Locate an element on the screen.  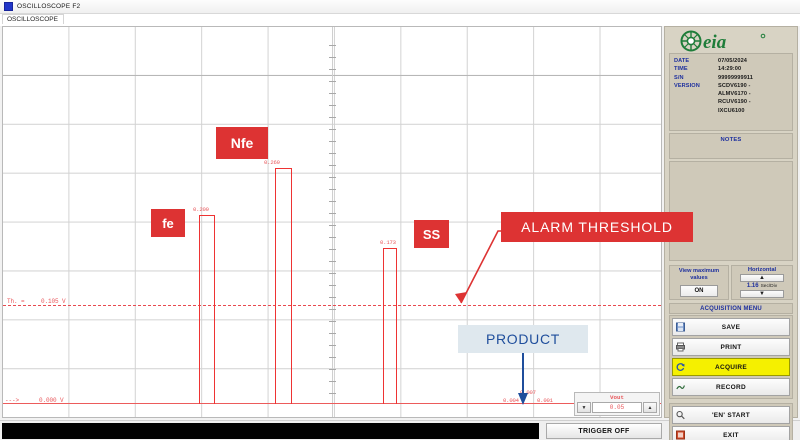
info-row: VERSION SCDV6190 - is located at coordinates (731, 86).